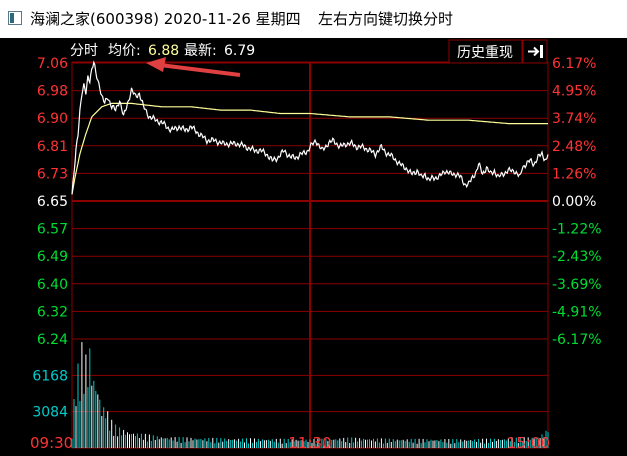 Image resolution: width=627 pixels, height=456 pixels. I want to click on time-tick-label: 09:30, so click(51, 443).